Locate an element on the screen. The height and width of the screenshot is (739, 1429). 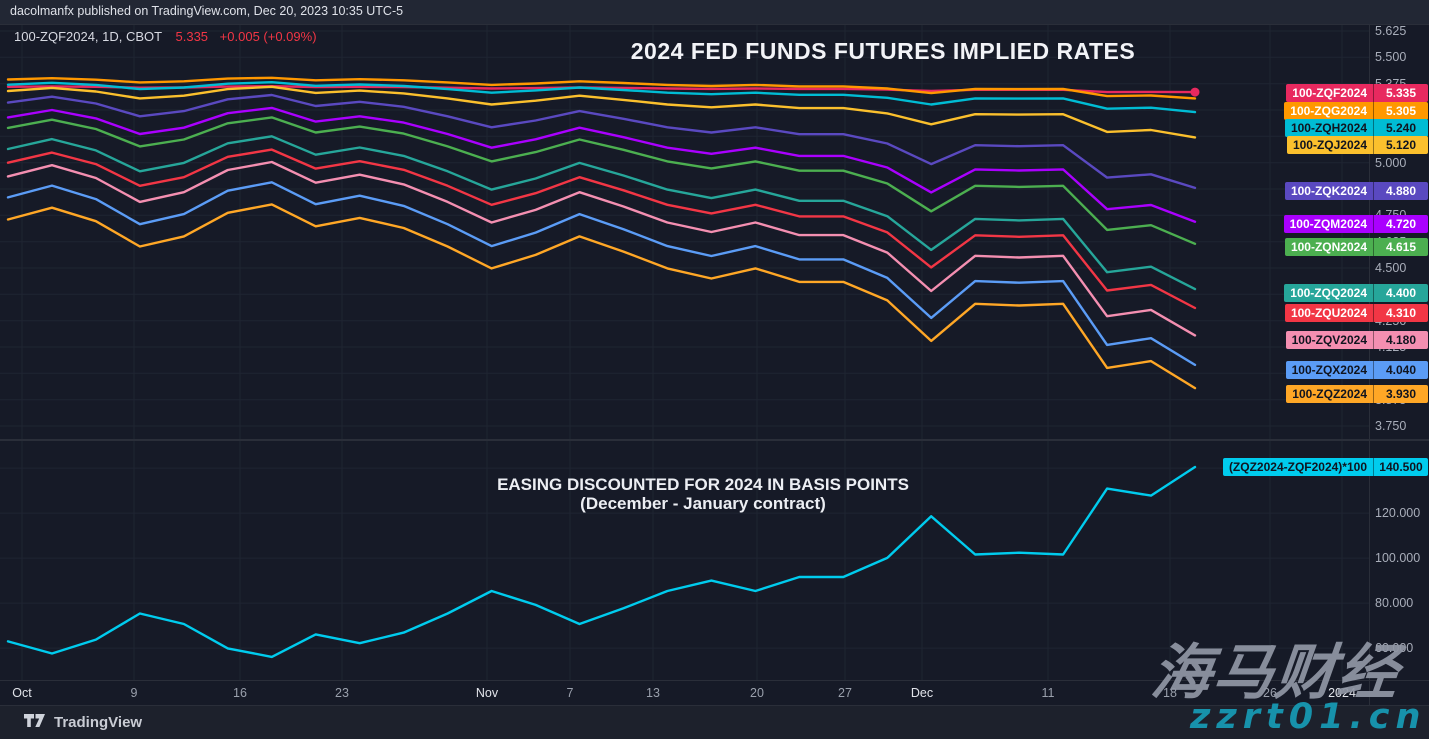
time-axis-label-26: 26 is located at coordinates (1270, 693).